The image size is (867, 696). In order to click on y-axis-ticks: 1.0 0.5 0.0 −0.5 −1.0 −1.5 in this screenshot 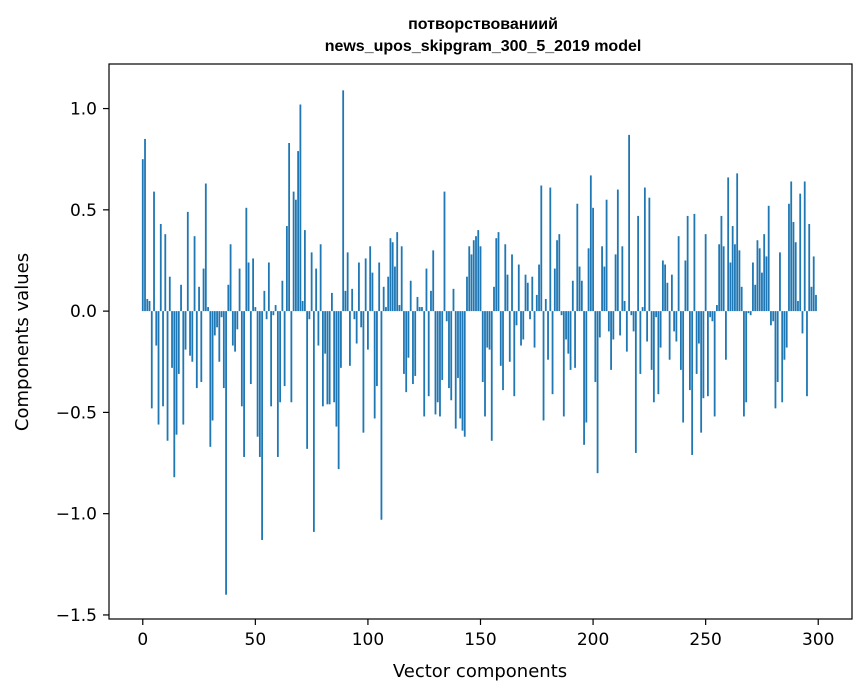, I will do `click(82, 363)`.